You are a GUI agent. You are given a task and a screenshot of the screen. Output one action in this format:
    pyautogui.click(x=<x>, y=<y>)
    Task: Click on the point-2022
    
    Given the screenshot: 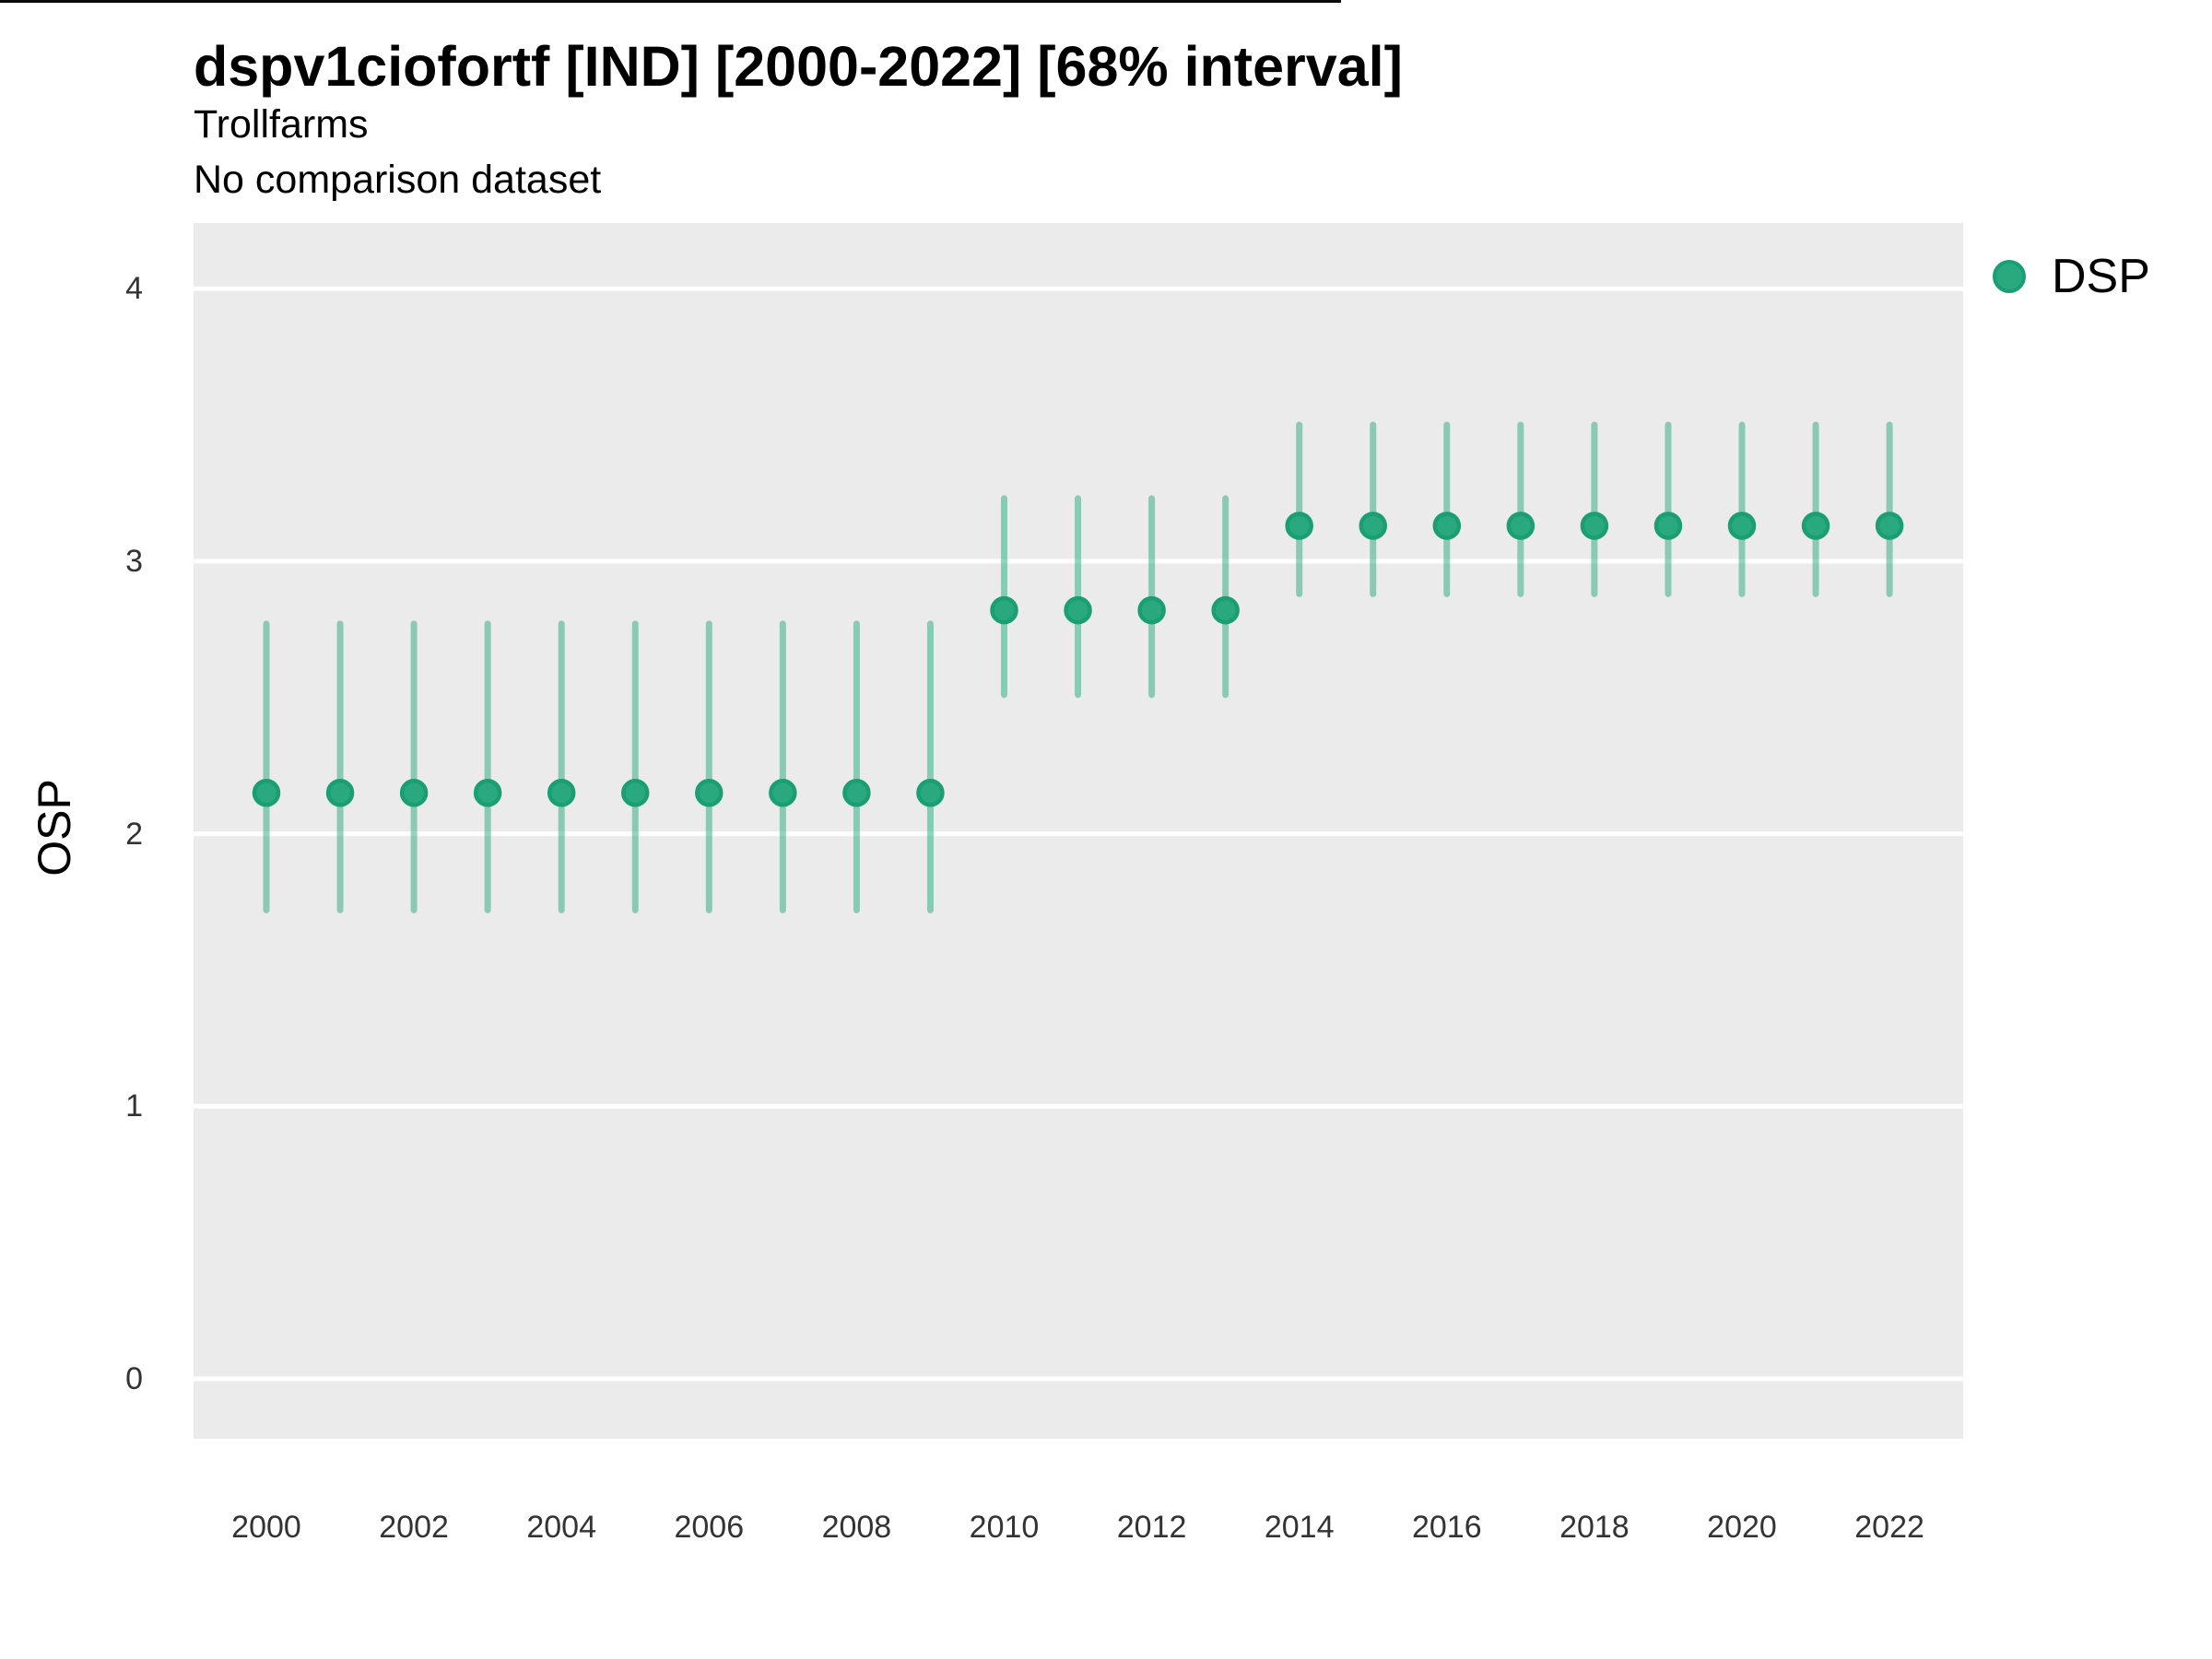 What is the action you would take?
    pyautogui.click(x=1889, y=526)
    